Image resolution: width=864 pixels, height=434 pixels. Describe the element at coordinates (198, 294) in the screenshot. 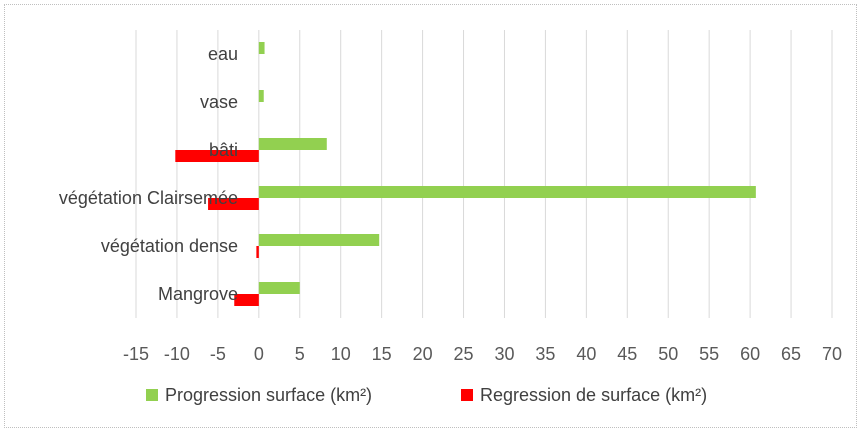

I see `category-label: Mangrove` at that location.